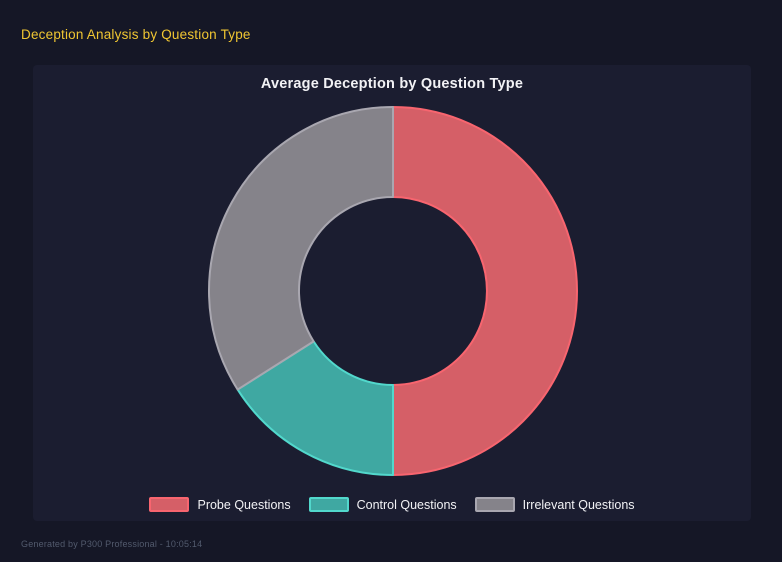 The image size is (782, 562). What do you see at coordinates (244, 504) in the screenshot?
I see `legend-label-probe-questions: Probe Questions` at bounding box center [244, 504].